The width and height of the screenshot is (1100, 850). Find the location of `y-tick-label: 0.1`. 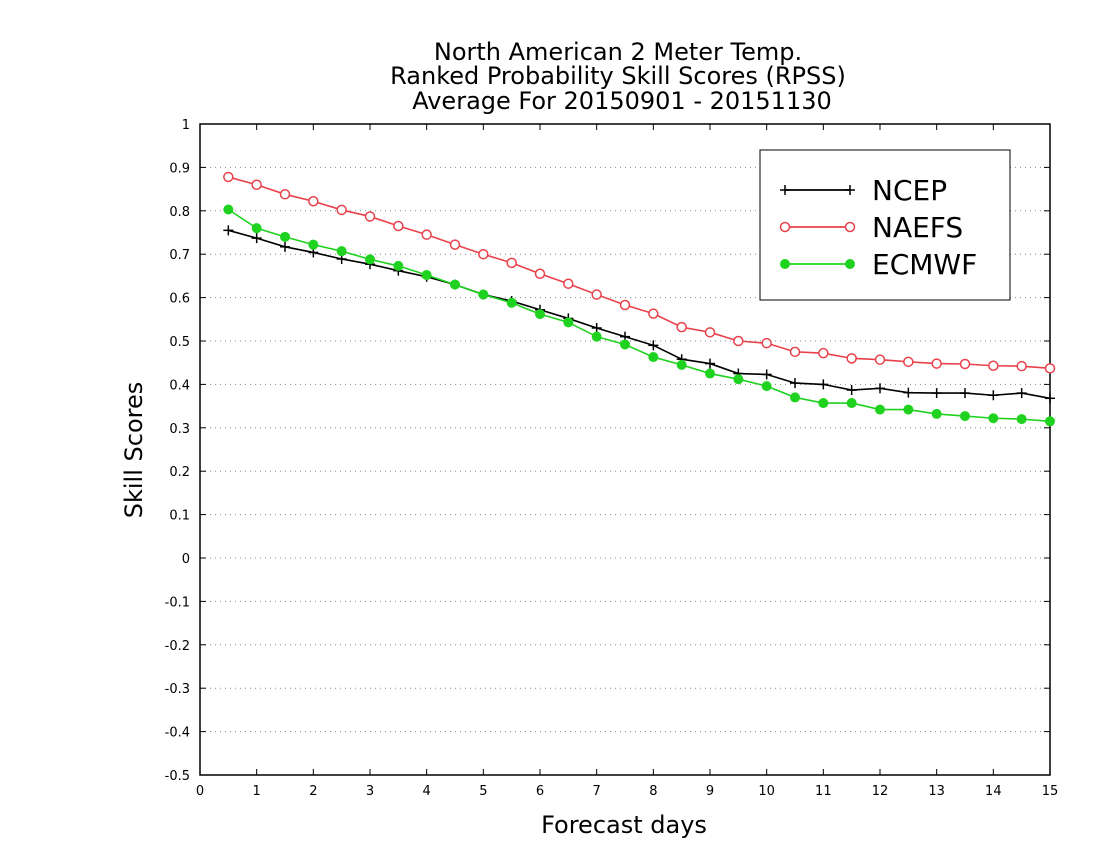

y-tick-label: 0.1 is located at coordinates (179, 516).